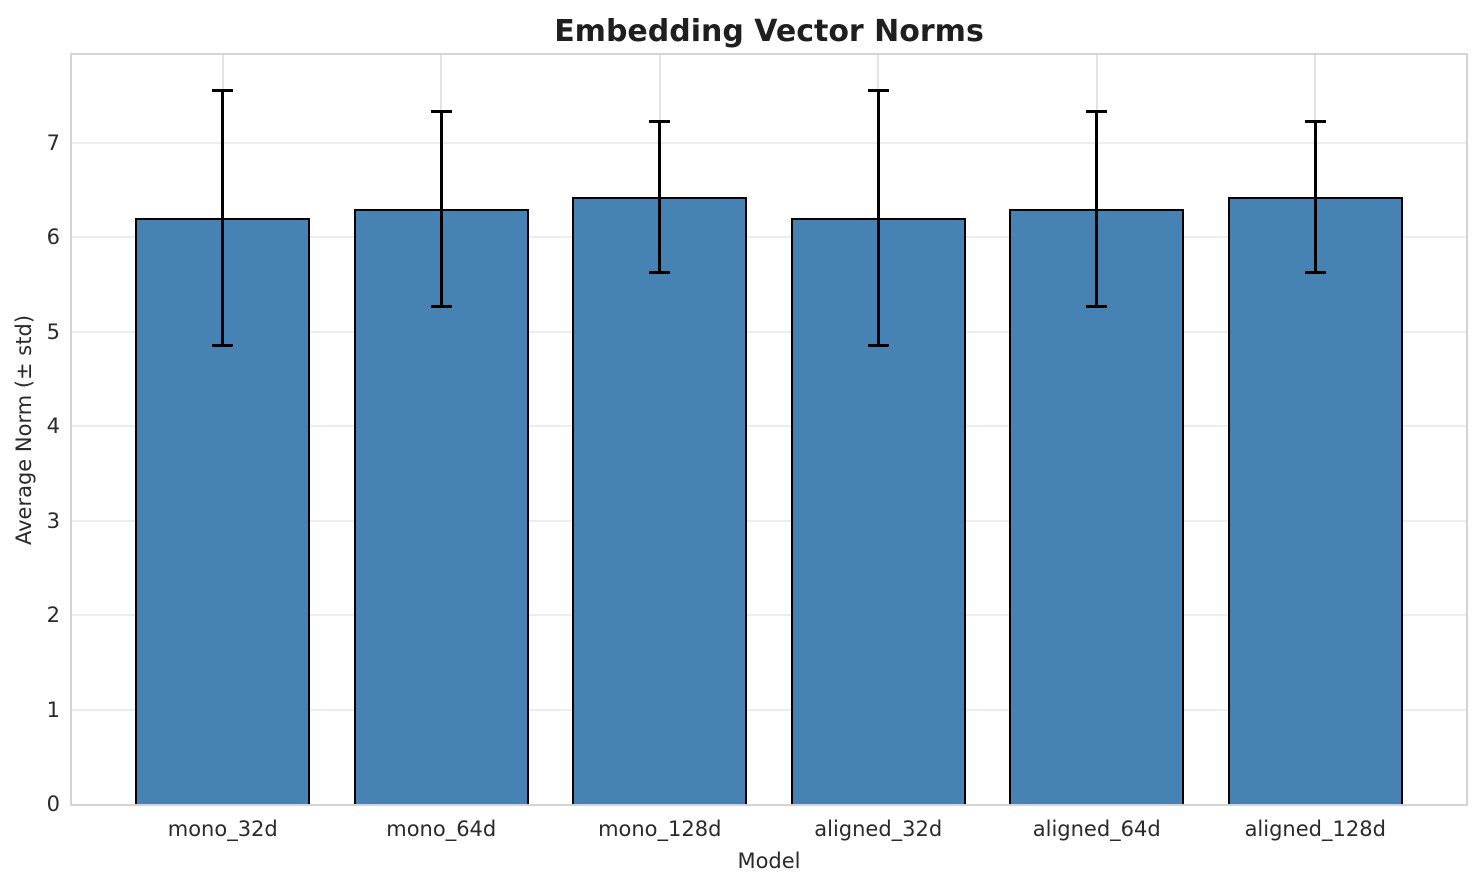 Image resolution: width=1484 pixels, height=885 pixels. What do you see at coordinates (53, 520) in the screenshot?
I see `y-tick-label: 3` at bounding box center [53, 520].